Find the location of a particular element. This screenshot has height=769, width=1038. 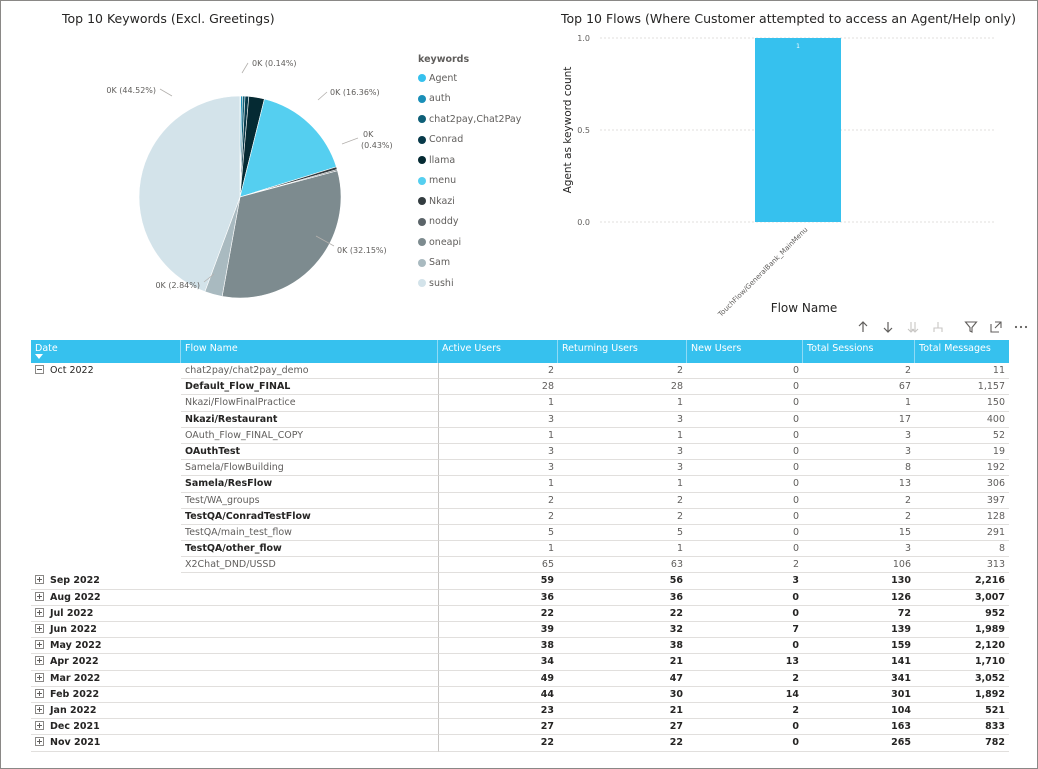

legend-item: oneapi is located at coordinates (478, 242).